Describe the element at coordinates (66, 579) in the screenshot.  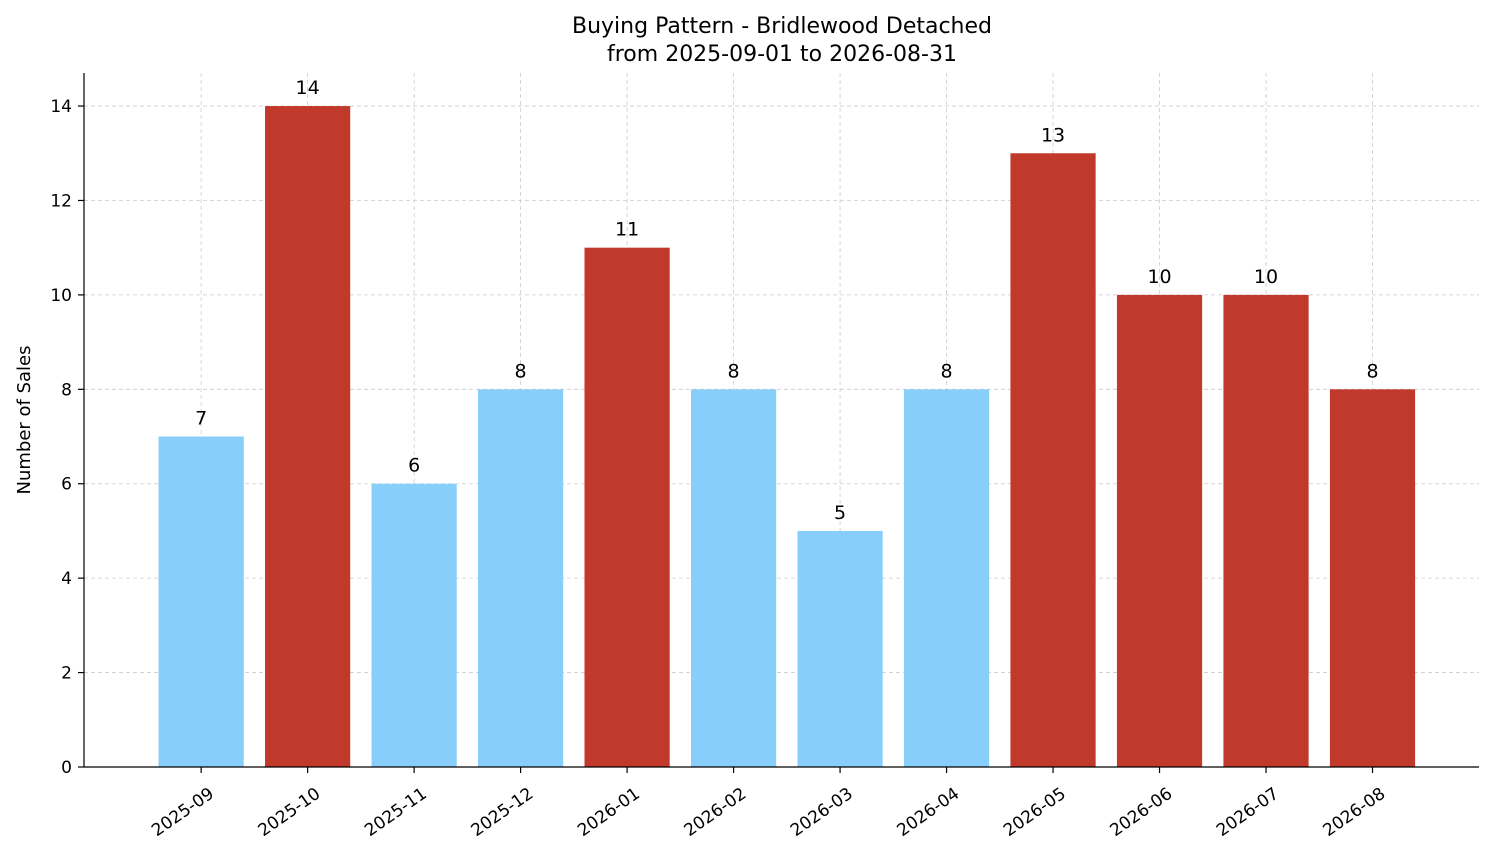
I see `y-tick-label: 4` at that location.